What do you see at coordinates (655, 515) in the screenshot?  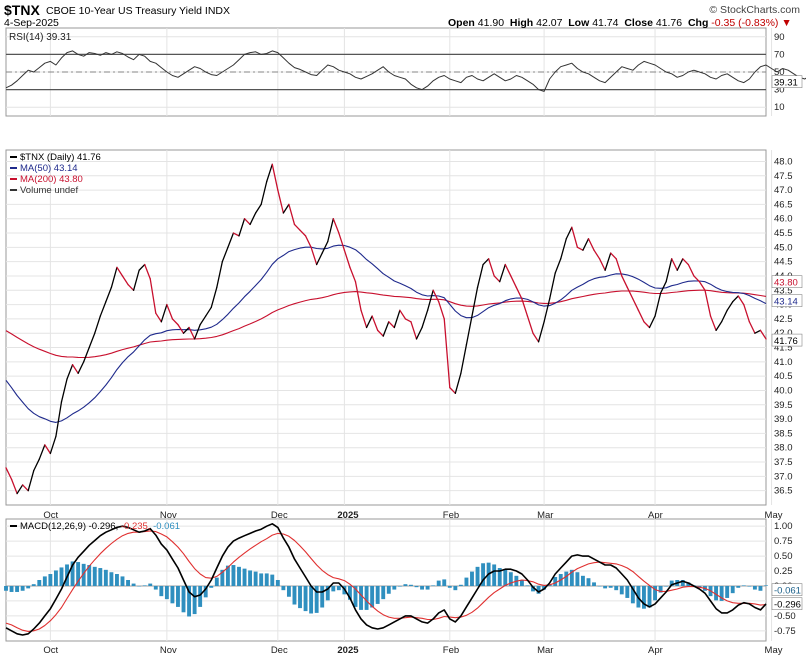 I see `price-x-label: Apr` at bounding box center [655, 515].